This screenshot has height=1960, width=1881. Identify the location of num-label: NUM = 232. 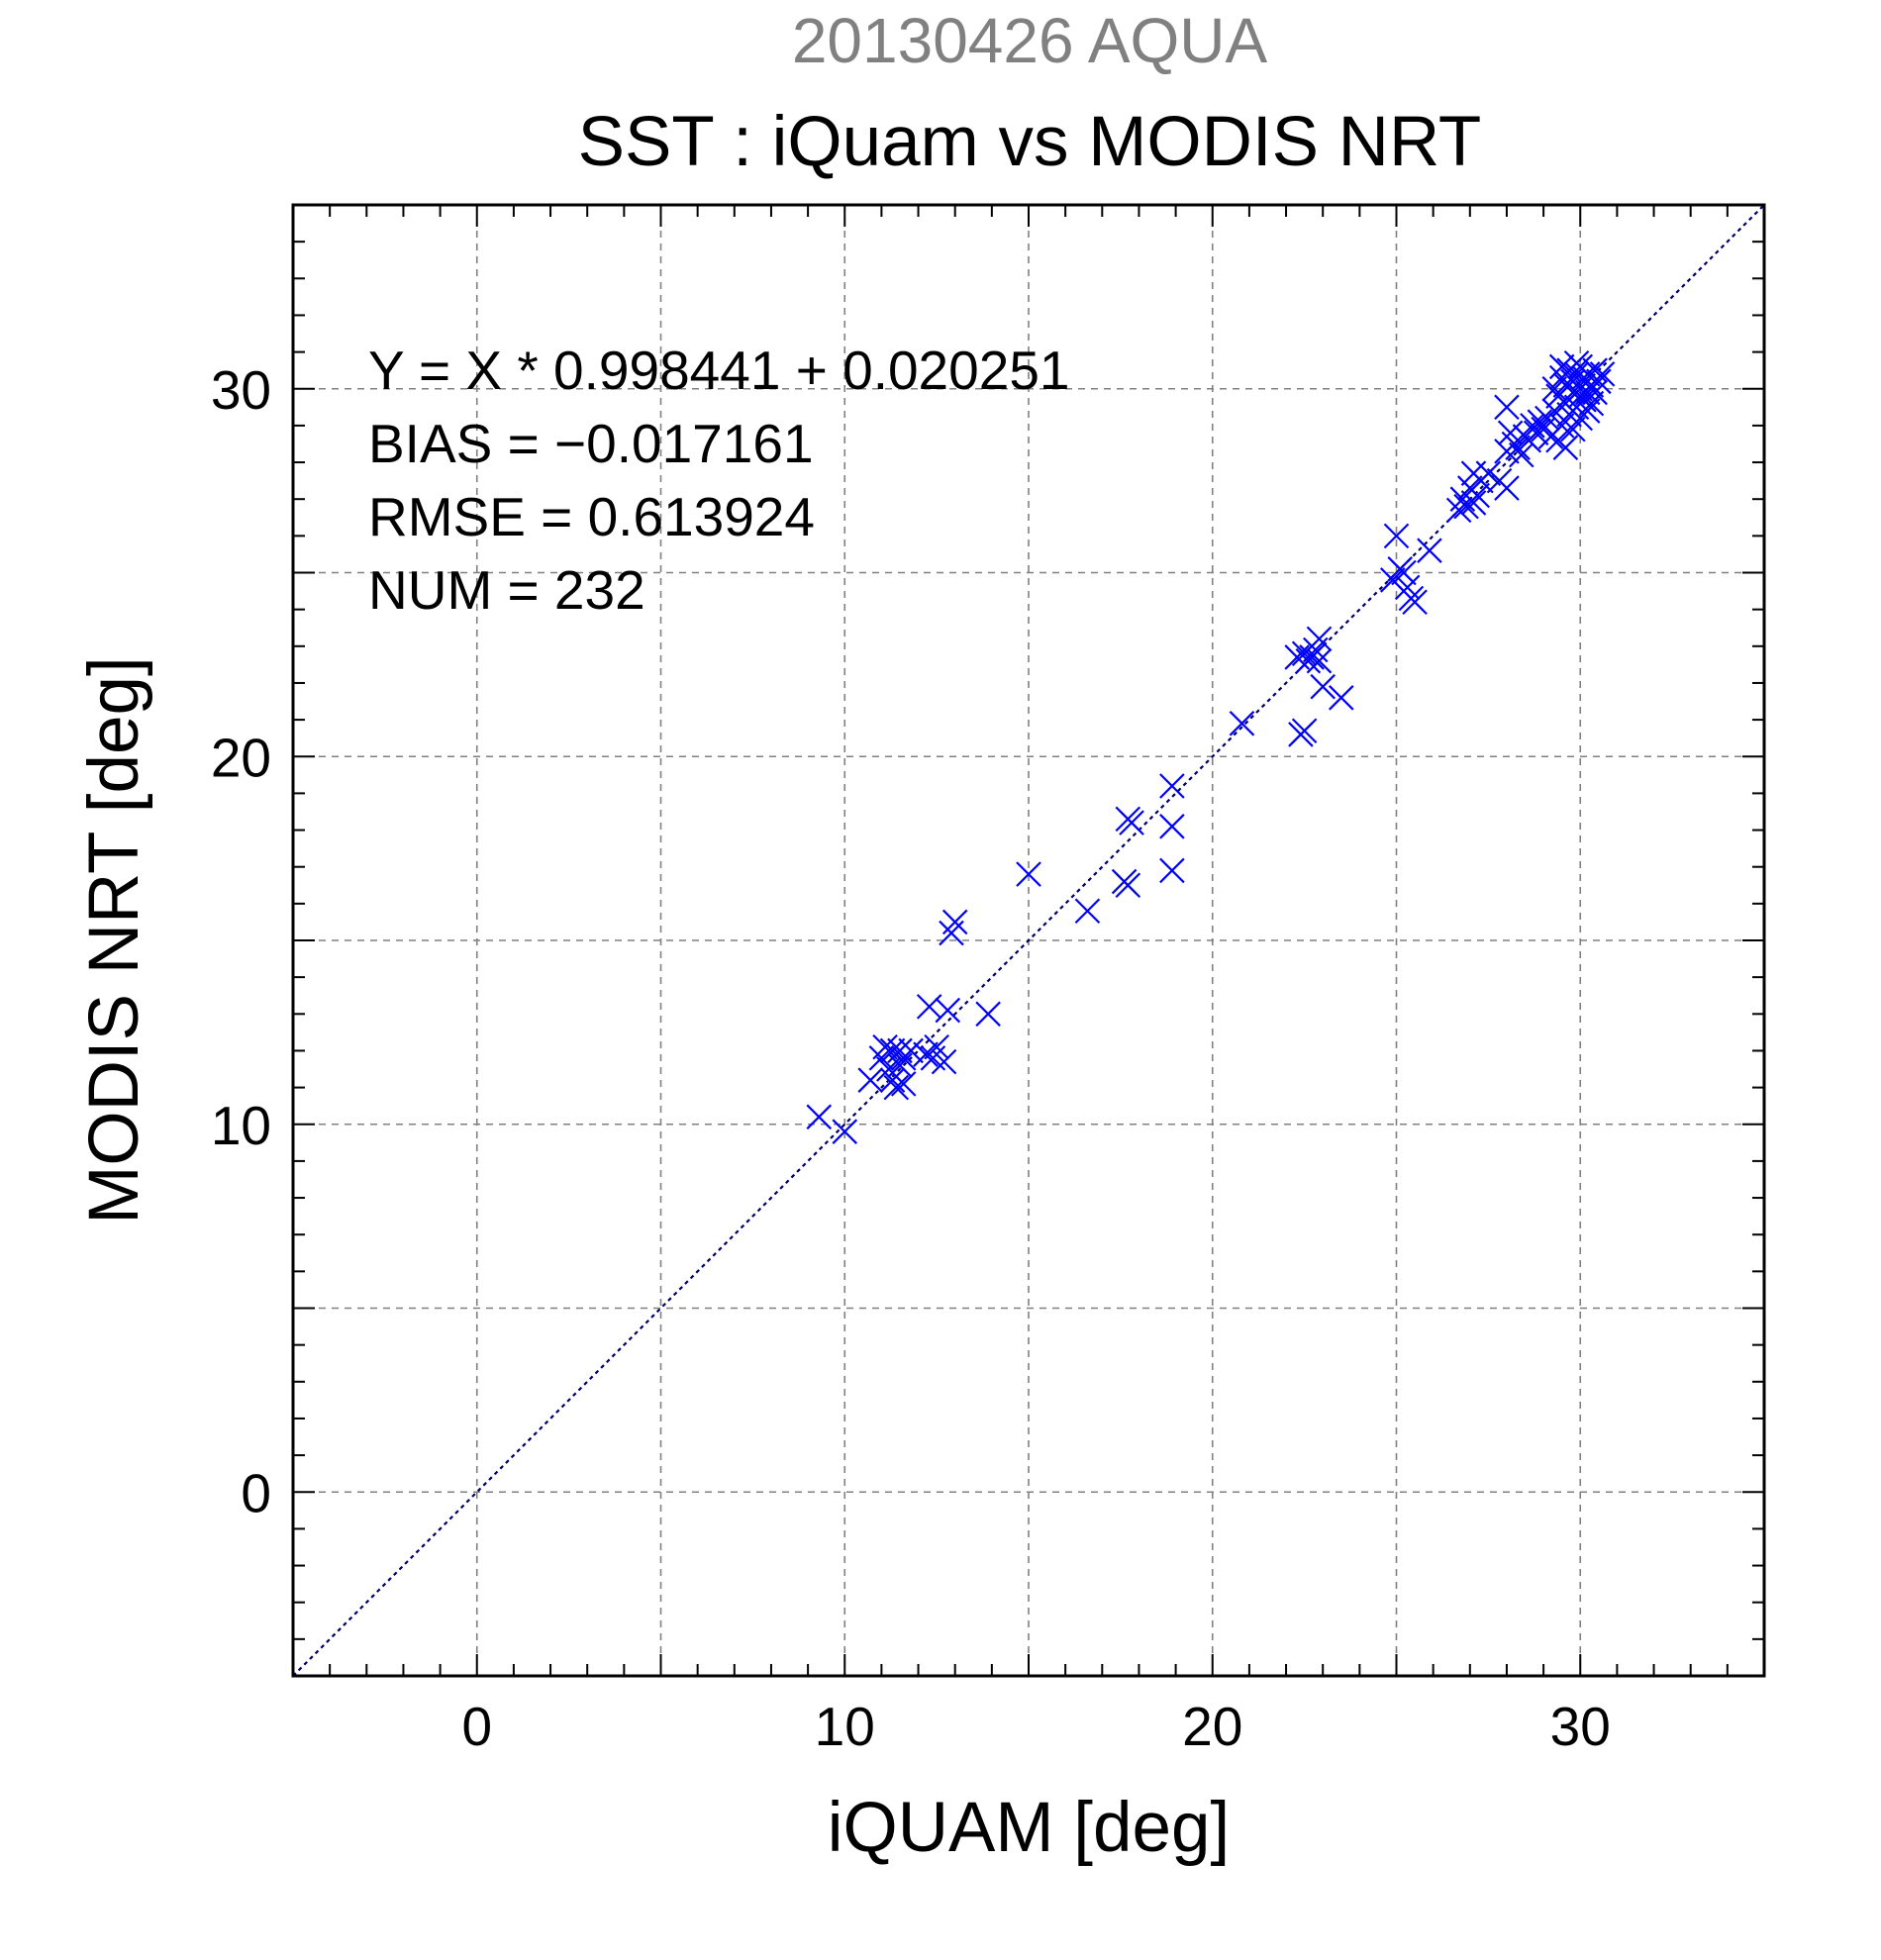
(507, 590).